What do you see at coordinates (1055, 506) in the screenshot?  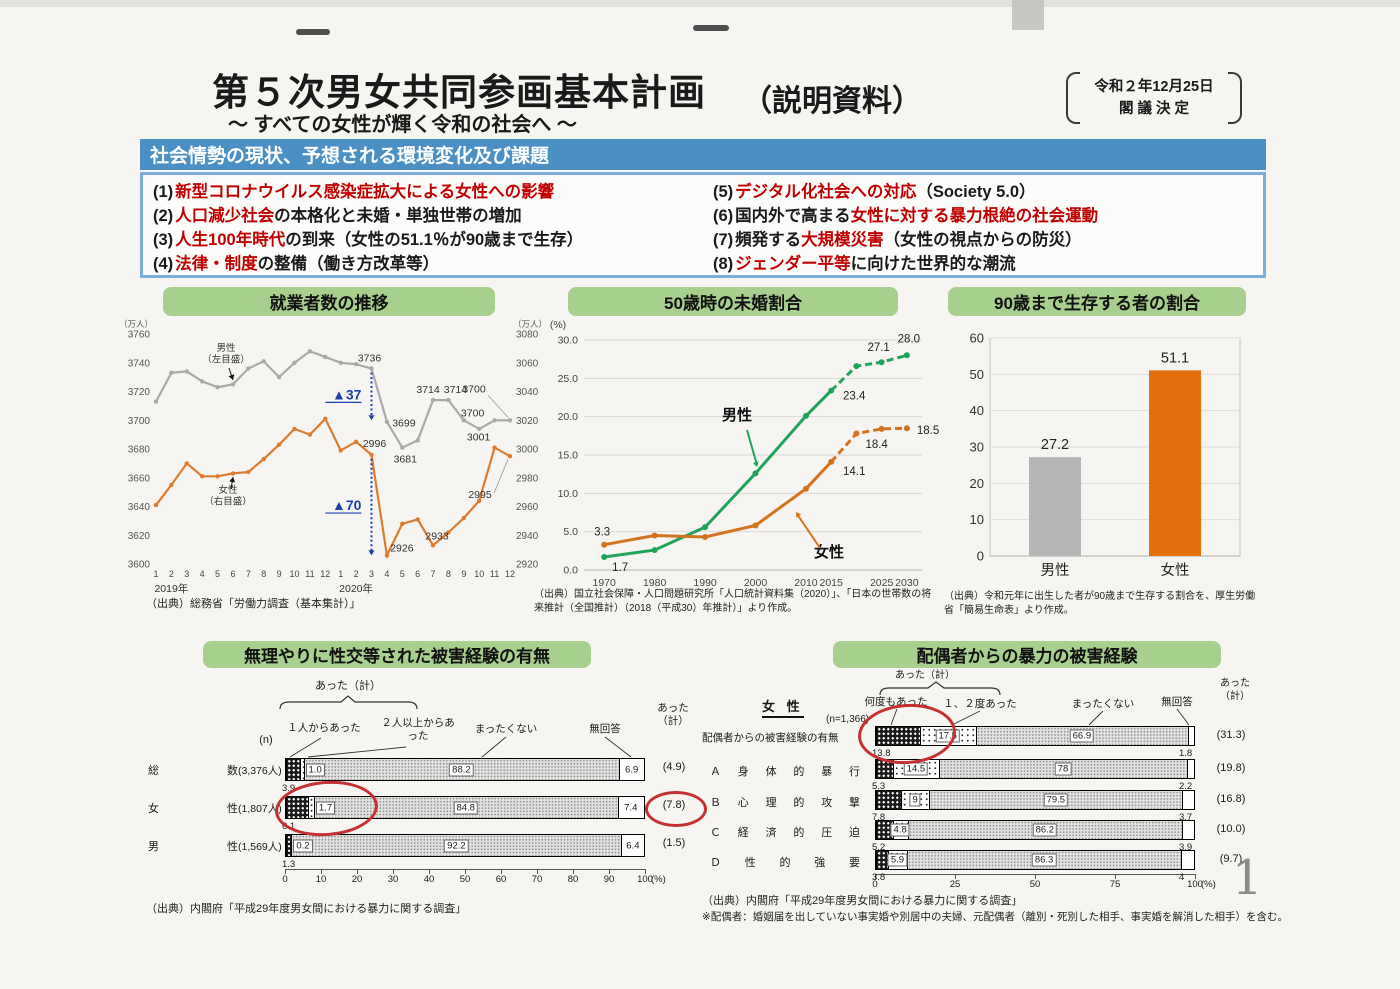 I see `bar-男性` at bounding box center [1055, 506].